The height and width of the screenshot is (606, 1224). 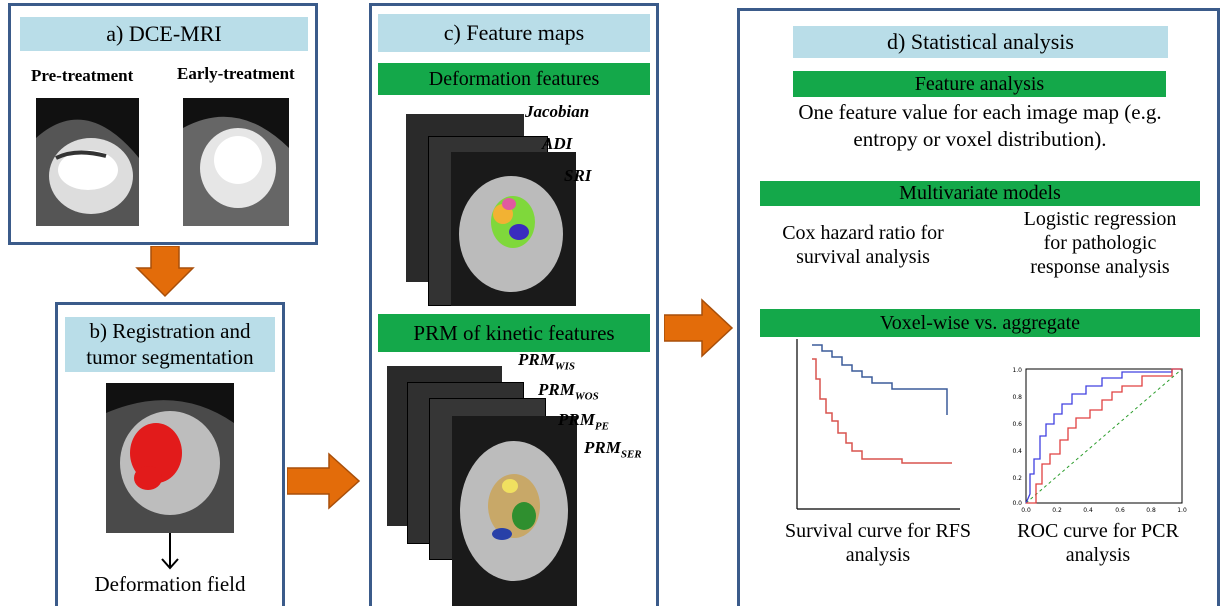 I want to click on roc-xtick-4: 0.6, so click(x=1120, y=510).